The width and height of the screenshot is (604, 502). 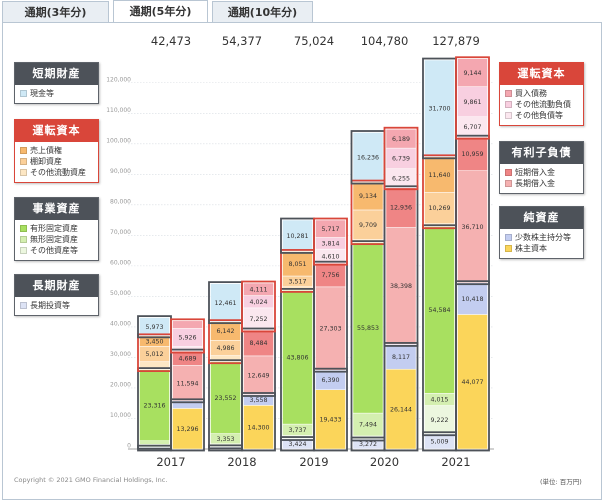 What do you see at coordinates (241, 462) in the screenshot?
I see `x-tick-label: 2018` at bounding box center [241, 462].